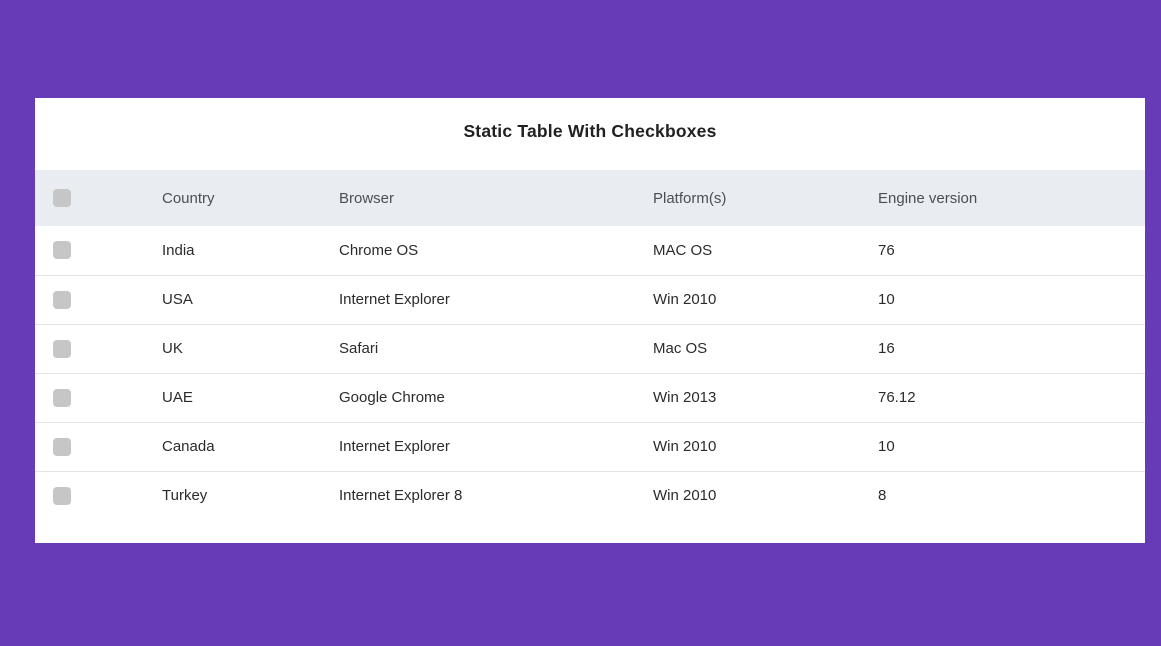 The width and height of the screenshot is (1161, 646). What do you see at coordinates (882, 496) in the screenshot?
I see `cell-engine: 8` at bounding box center [882, 496].